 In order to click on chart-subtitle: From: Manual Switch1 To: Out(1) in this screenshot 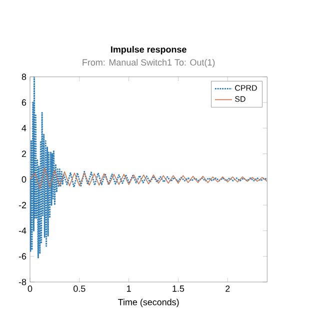, I will do `click(148, 63)`.